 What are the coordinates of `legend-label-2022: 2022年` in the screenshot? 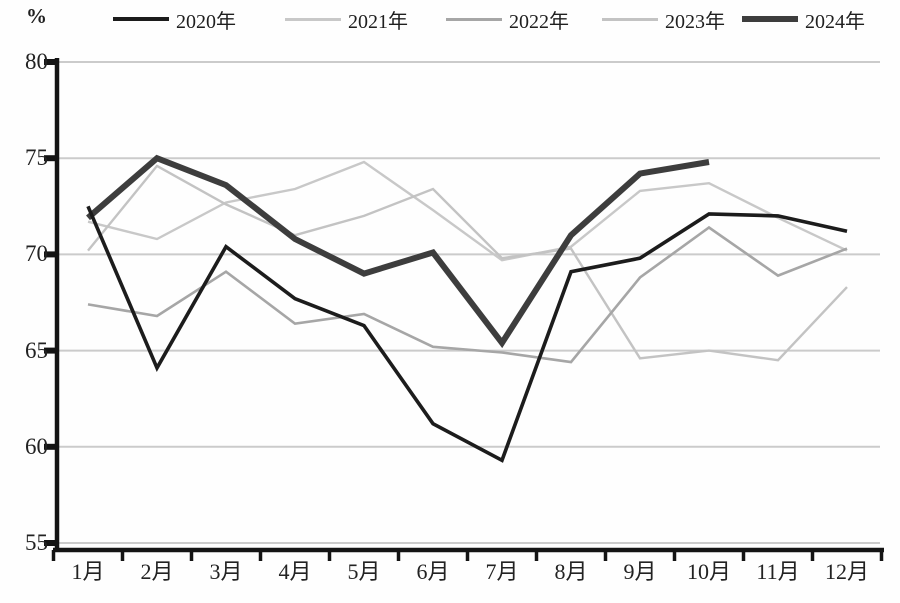 It's located at (539, 21).